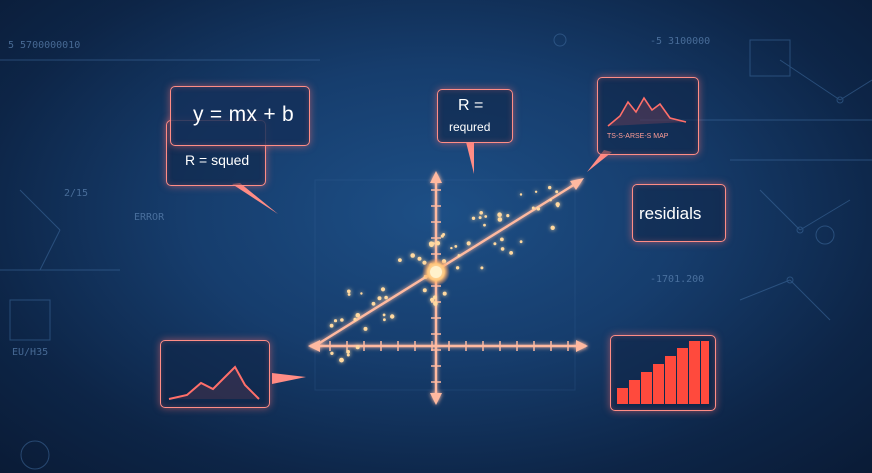  I want to click on bar-chart-icon, so click(663, 372).